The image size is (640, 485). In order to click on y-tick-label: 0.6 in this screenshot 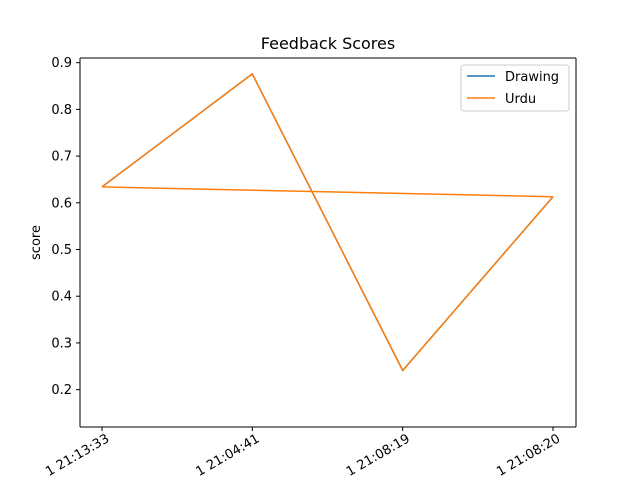, I will do `click(61, 203)`.